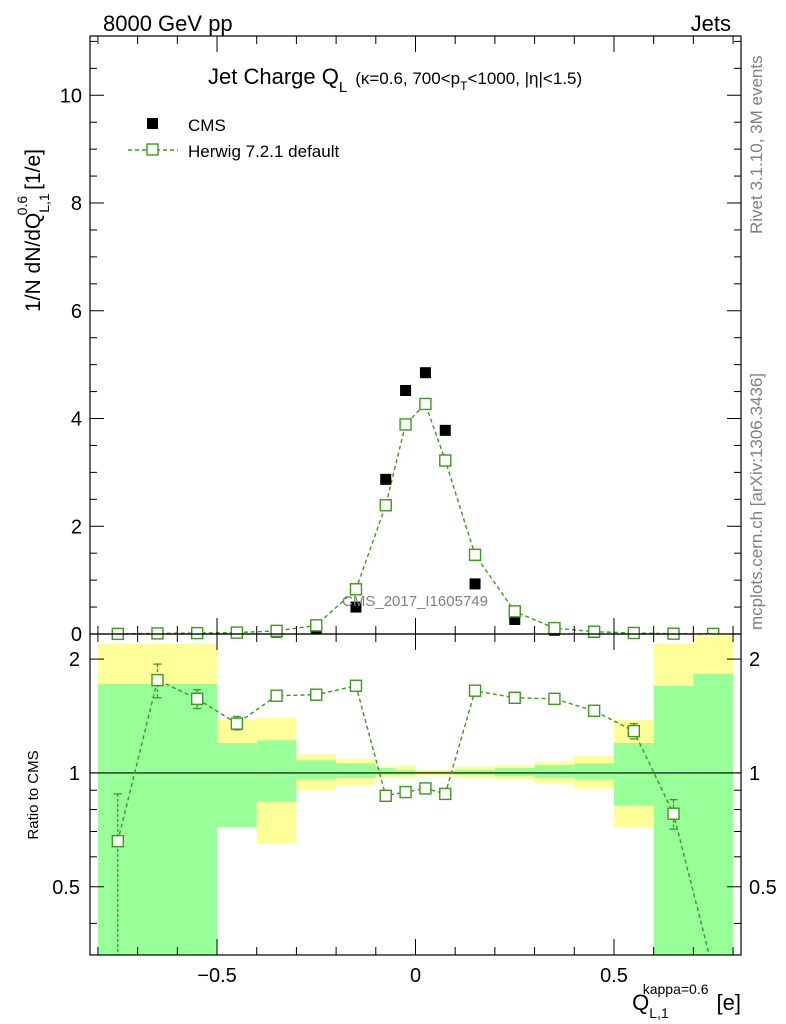  What do you see at coordinates (763, 888) in the screenshot?
I see `ratio-ytick-label-right: 0.5` at bounding box center [763, 888].